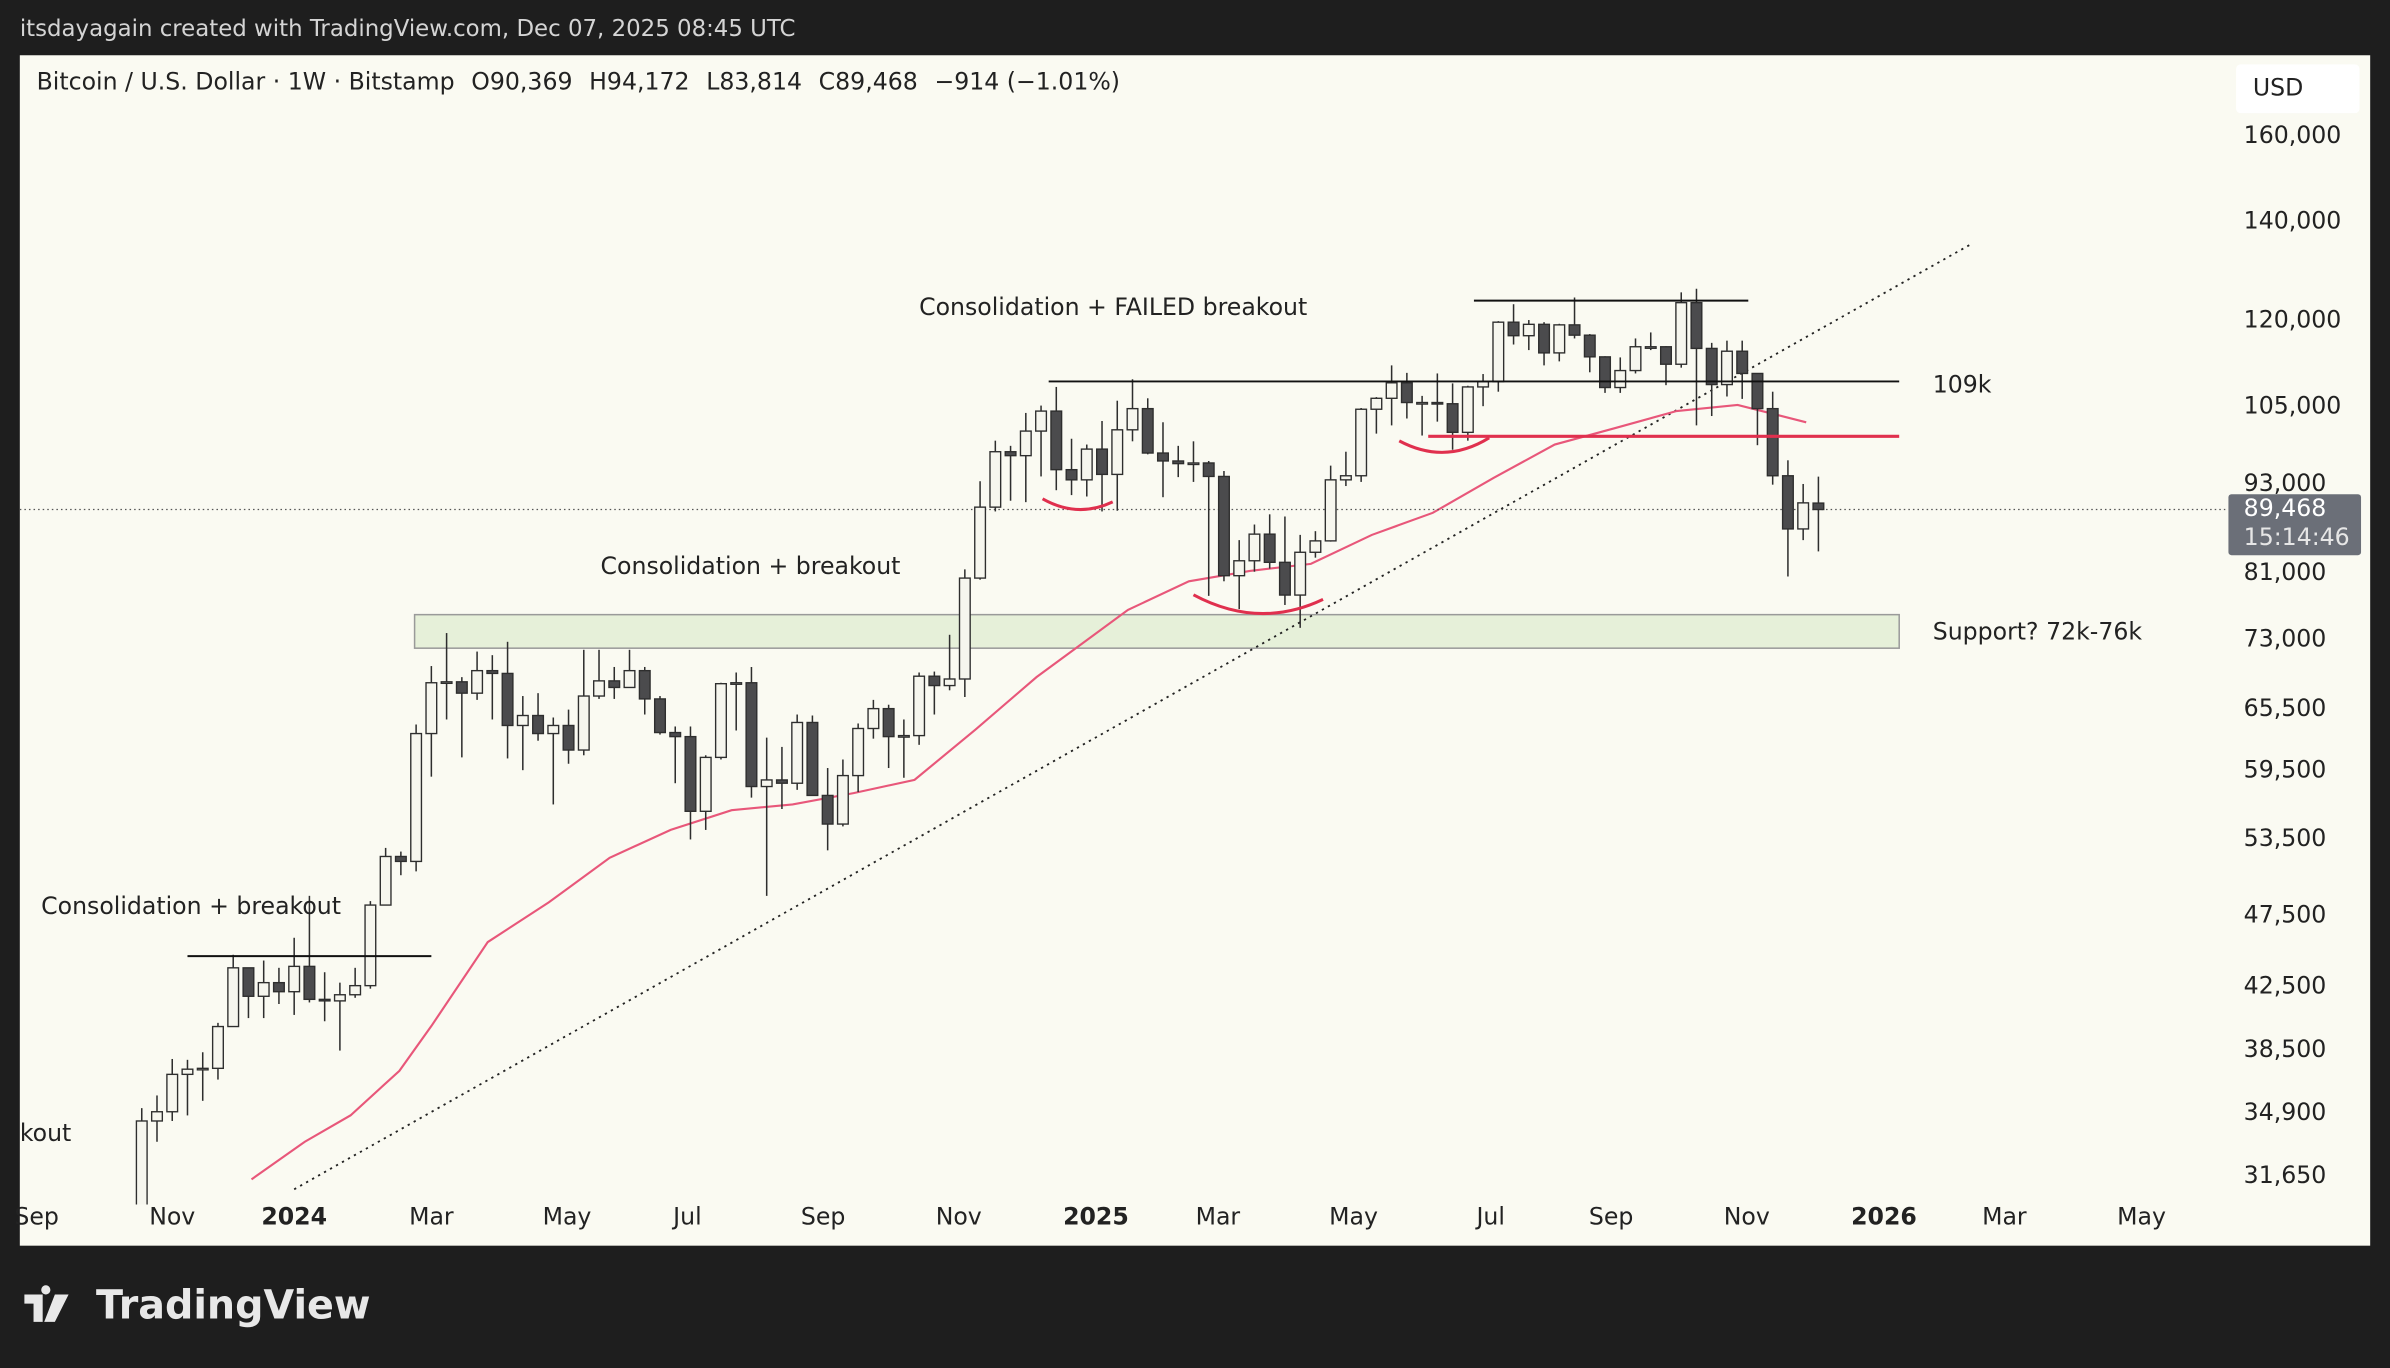  Describe the element at coordinates (2278, 87) in the screenshot. I see `currency: USD` at that location.